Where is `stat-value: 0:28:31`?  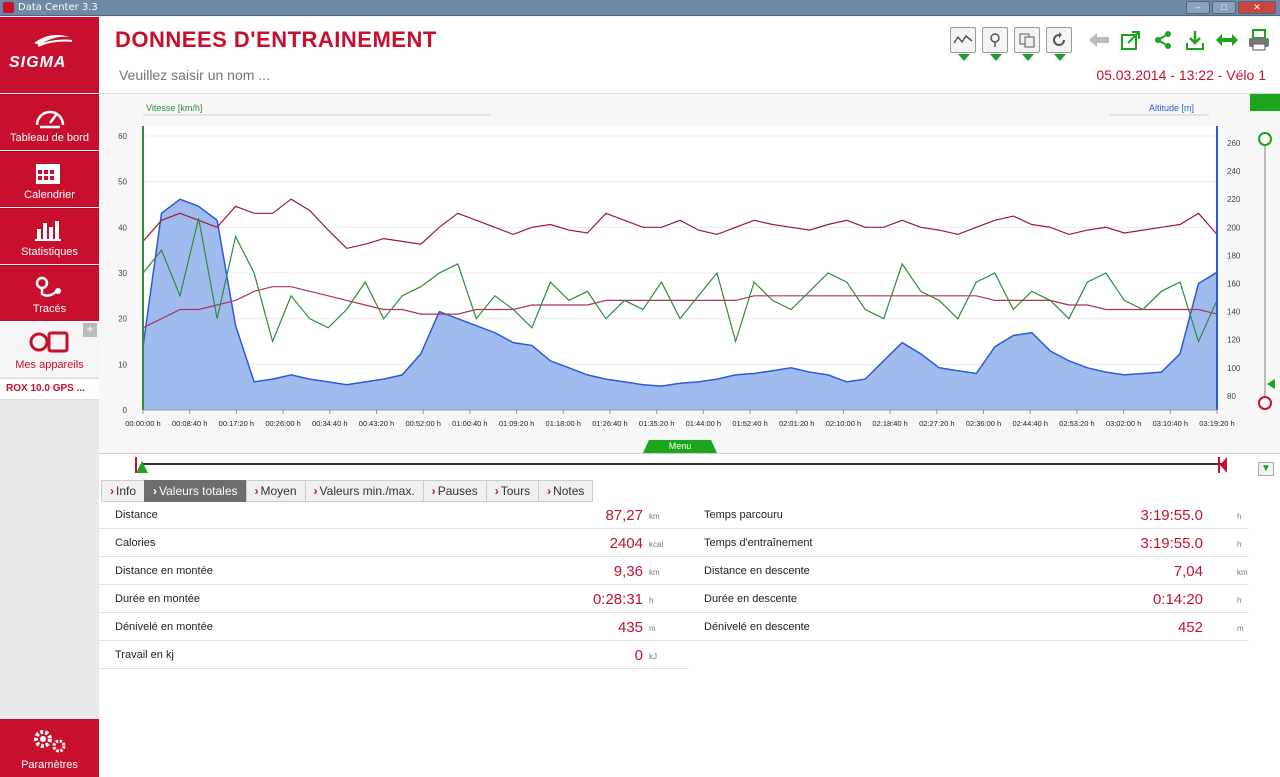
stat-value: 0:28:31 is located at coordinates (617, 599).